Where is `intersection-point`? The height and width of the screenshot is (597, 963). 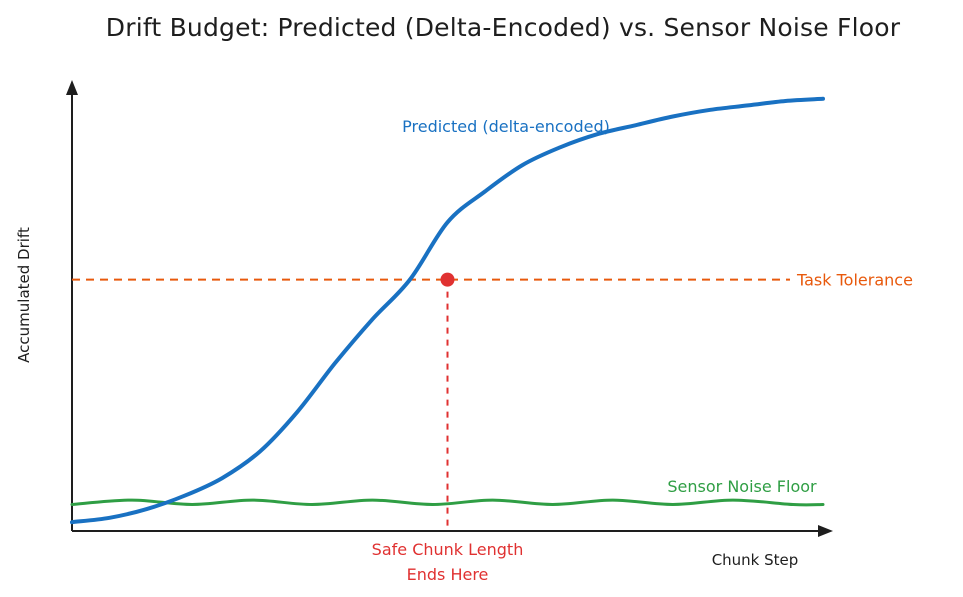 intersection-point is located at coordinates (447, 279).